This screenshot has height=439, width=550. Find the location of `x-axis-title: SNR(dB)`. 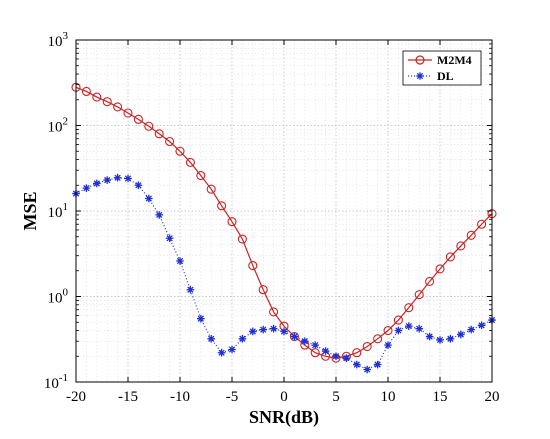

x-axis-title: SNR(dB) is located at coordinates (284, 417).